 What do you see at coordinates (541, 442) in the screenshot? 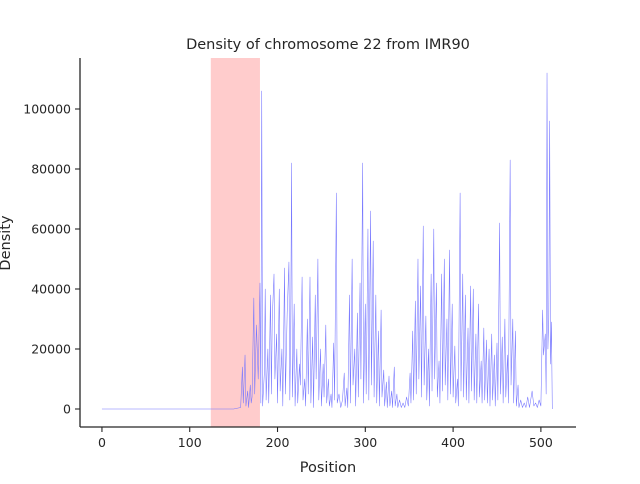
I see `x-tick-label: 500` at bounding box center [541, 442].